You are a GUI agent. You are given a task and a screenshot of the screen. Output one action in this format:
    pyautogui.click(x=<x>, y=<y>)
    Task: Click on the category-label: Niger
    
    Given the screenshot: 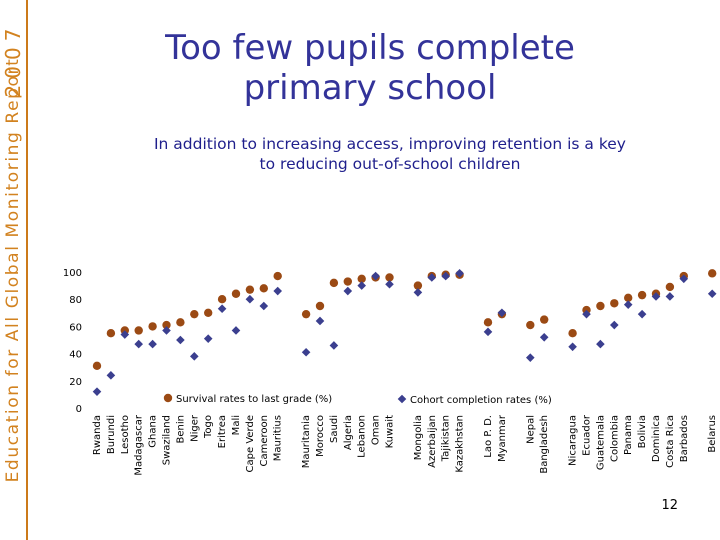 What is the action you would take?
    pyautogui.click(x=194, y=428)
    